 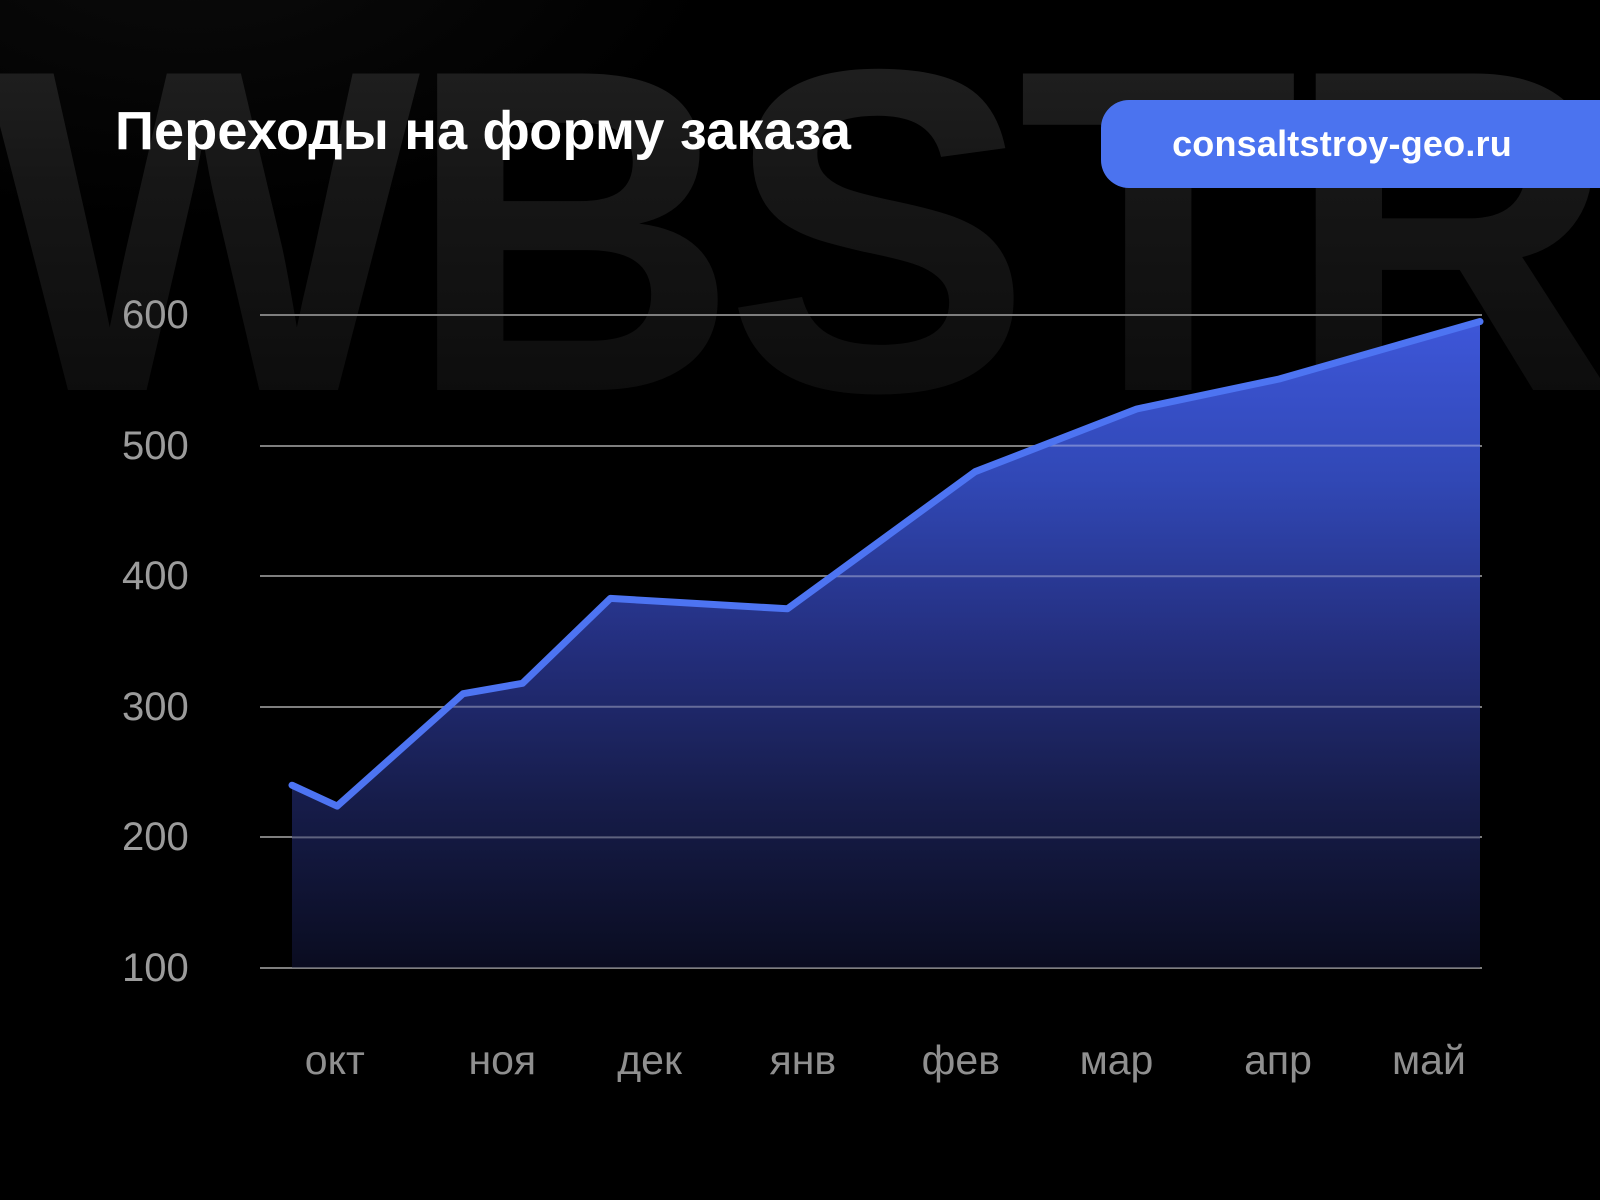 What do you see at coordinates (1116, 1060) in the screenshot?
I see `x-tick-label-мар: мар` at bounding box center [1116, 1060].